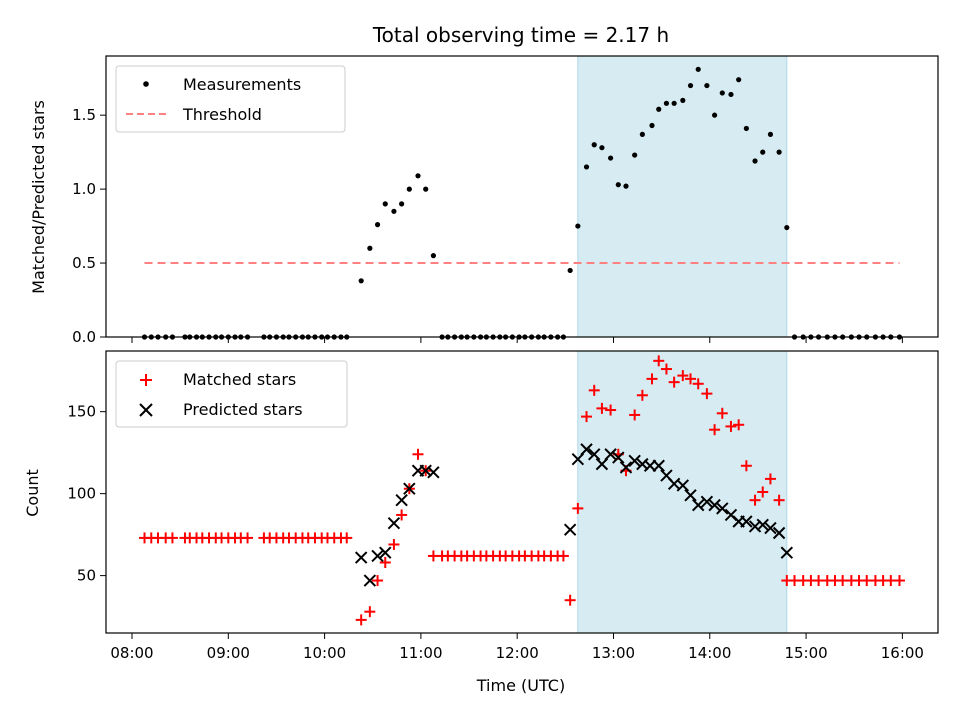  I want to click on measurements-legend-label: Measurements, so click(242, 84).